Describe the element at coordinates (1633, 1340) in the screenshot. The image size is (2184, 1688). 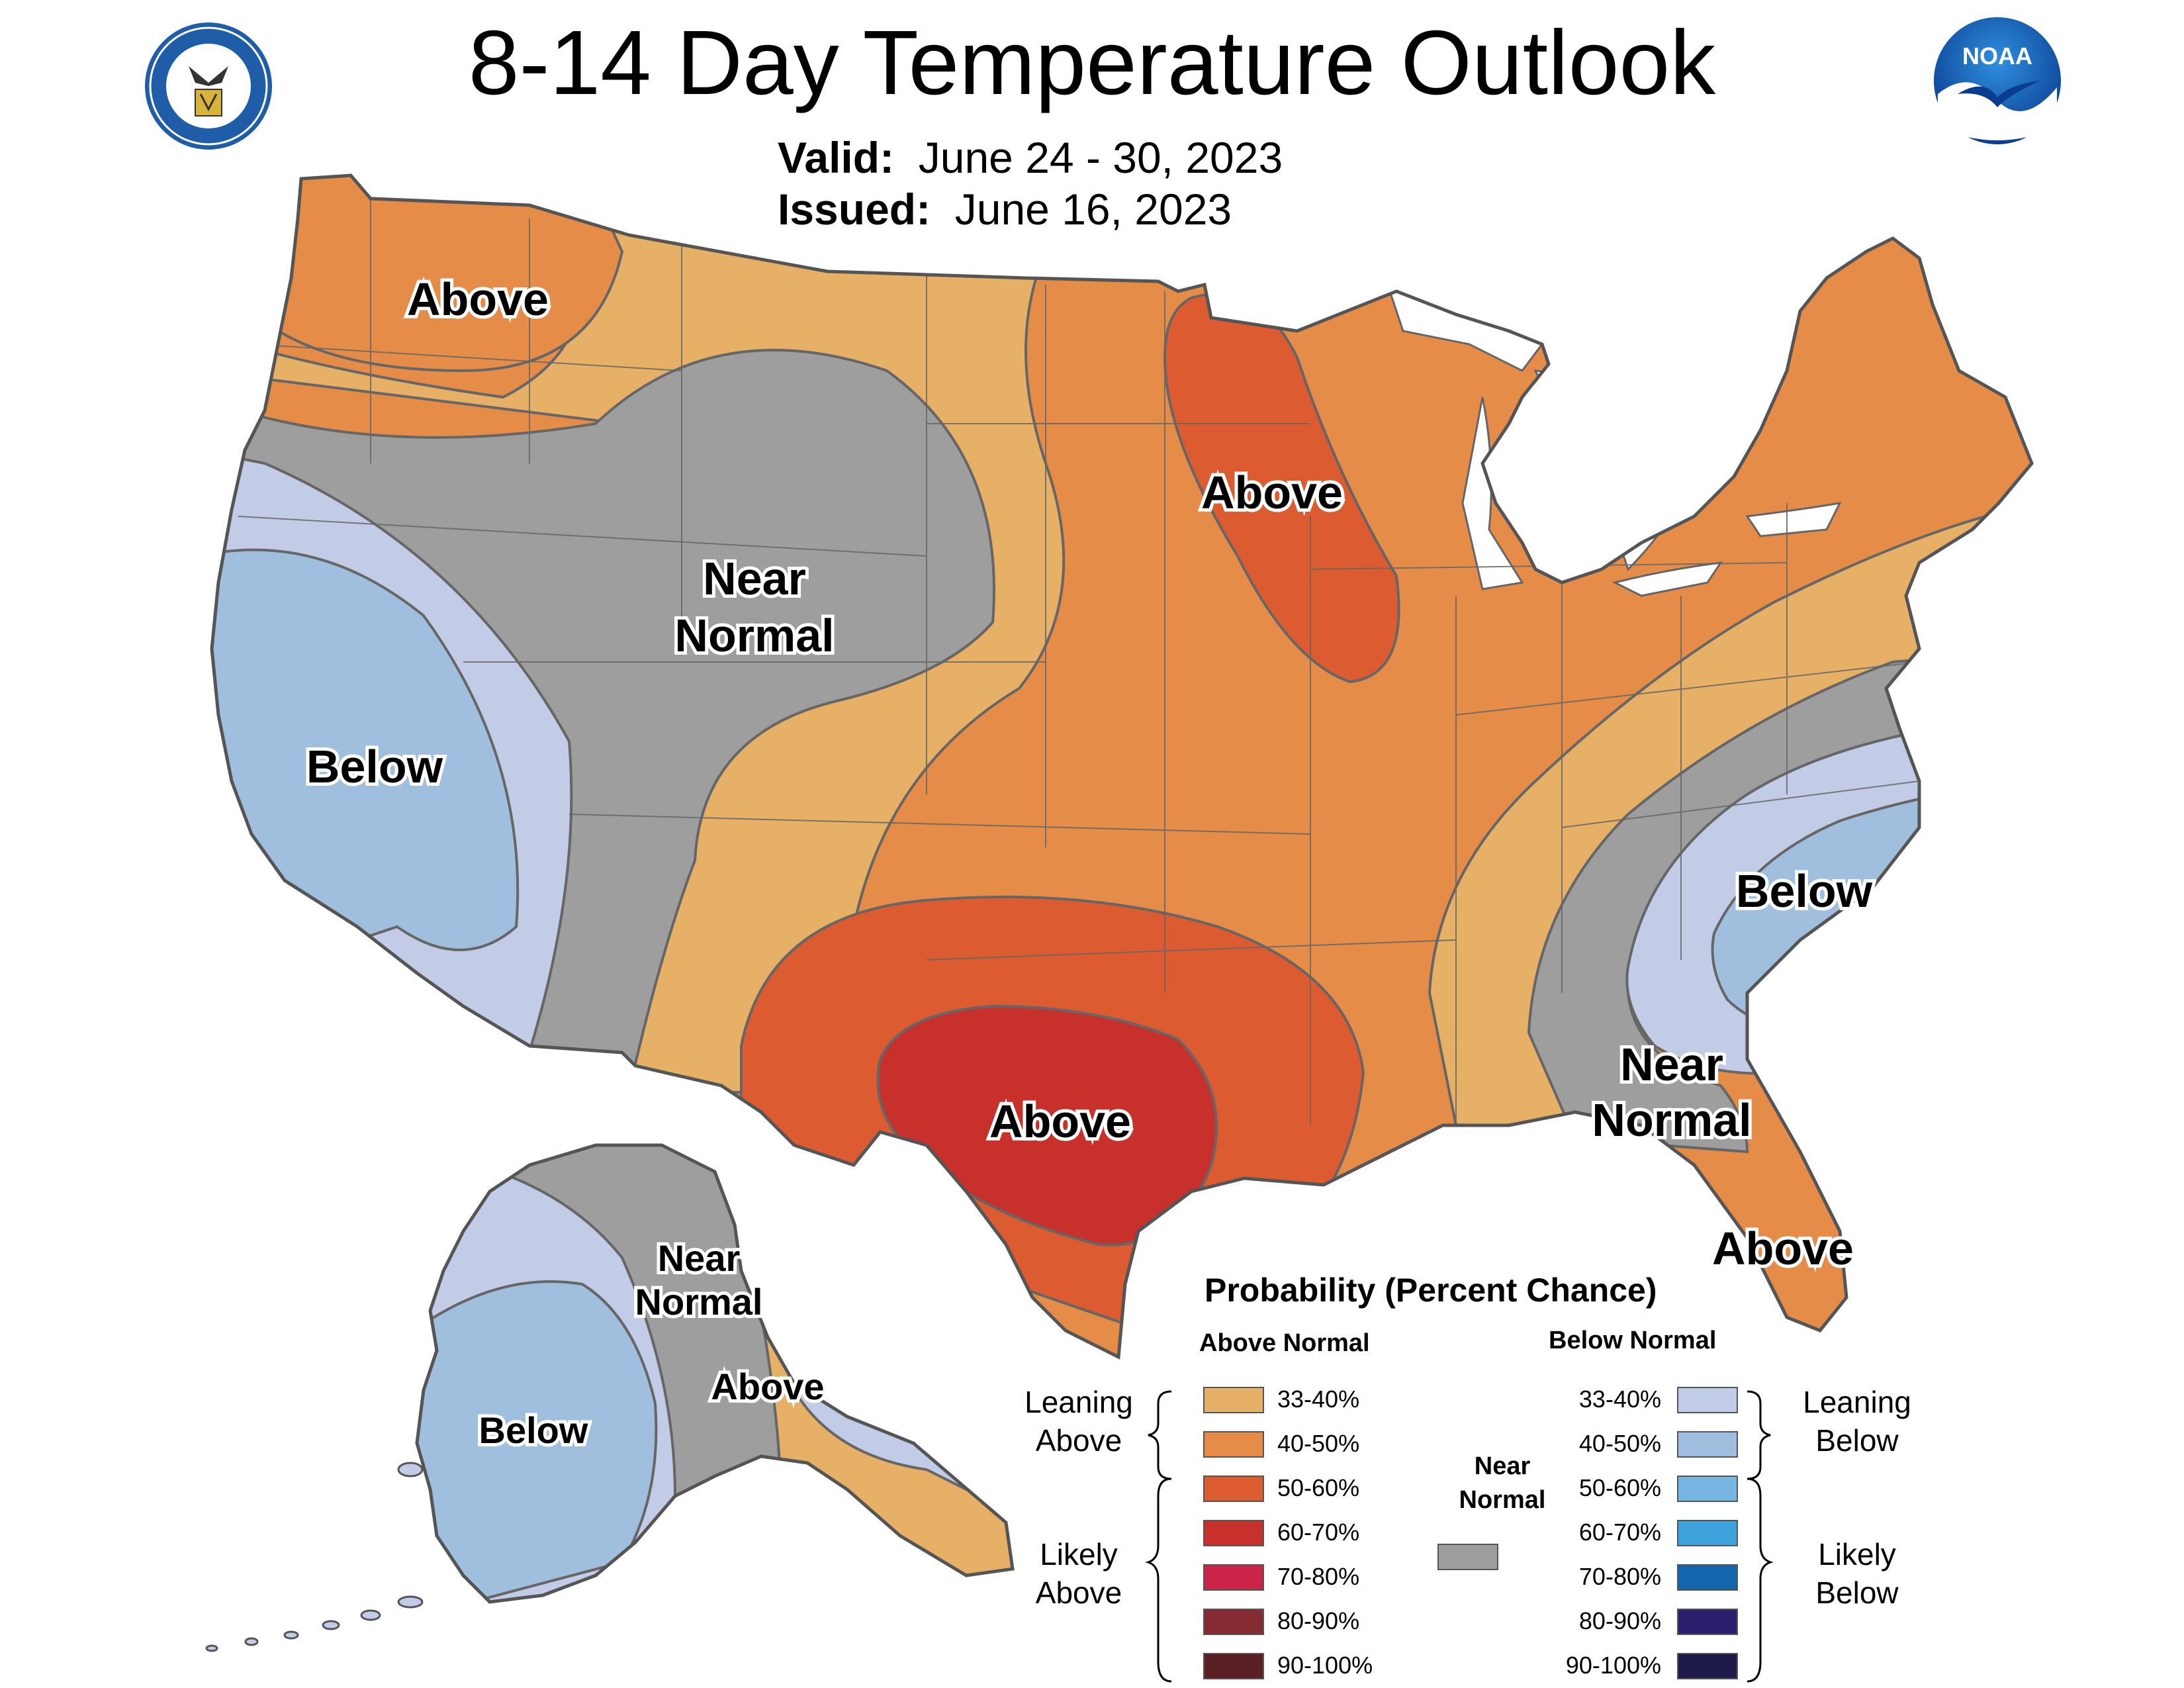
I see `legend-below-header: Below Normal` at that location.